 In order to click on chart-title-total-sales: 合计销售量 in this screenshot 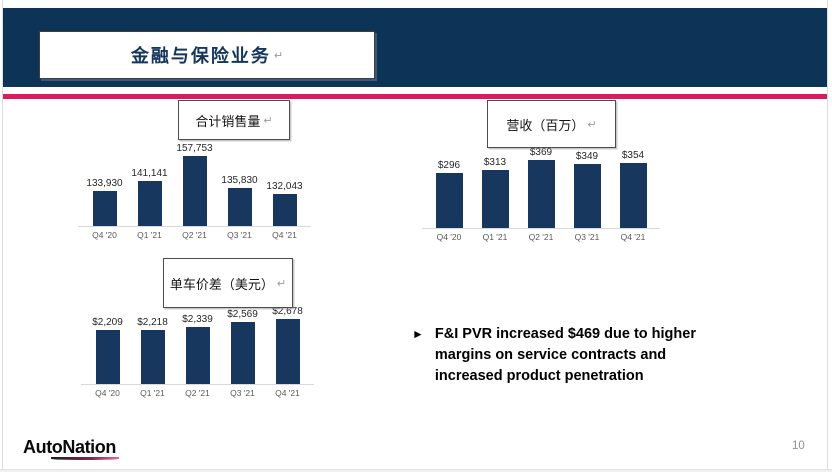, I will do `click(228, 121)`.